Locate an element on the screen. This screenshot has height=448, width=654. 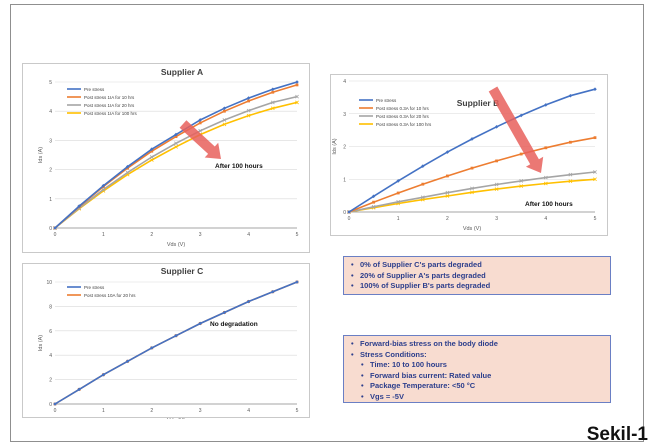
legend-label: Post stress 0.3A for 10 hrs is located at coordinates (403, 108).